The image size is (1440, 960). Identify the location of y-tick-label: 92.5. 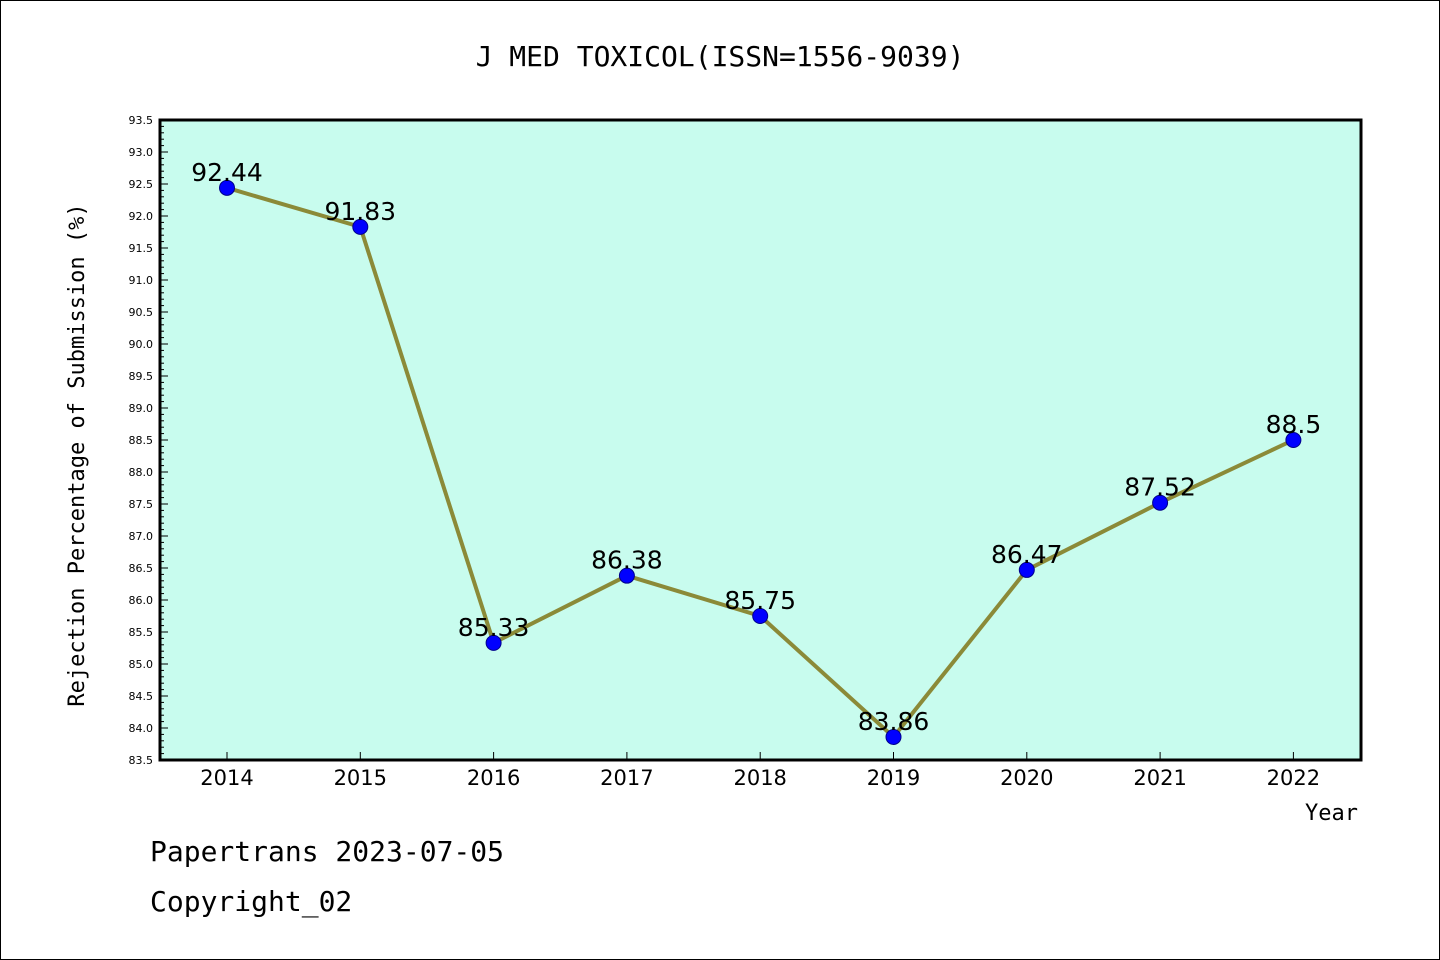
(141, 184).